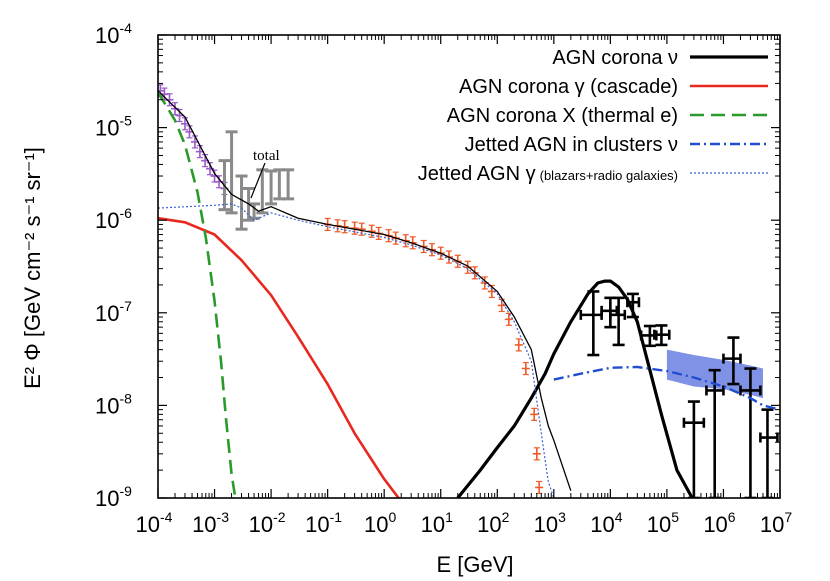 This screenshot has height=581, width=830. I want to click on x-tick-exp: 0, so click(393, 517).